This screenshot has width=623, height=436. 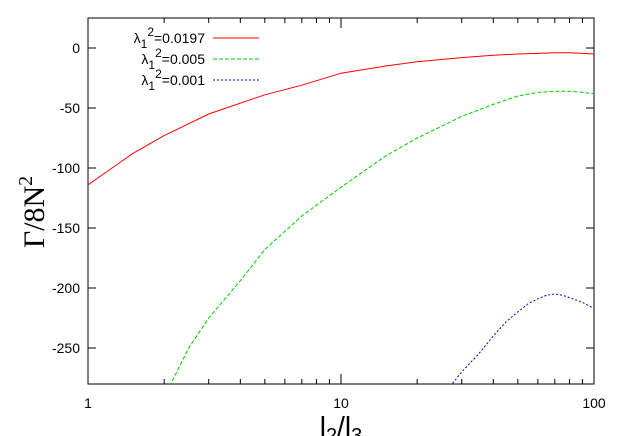 What do you see at coordinates (183, 59) in the screenshot?
I see `legend-value: =0.005` at bounding box center [183, 59].